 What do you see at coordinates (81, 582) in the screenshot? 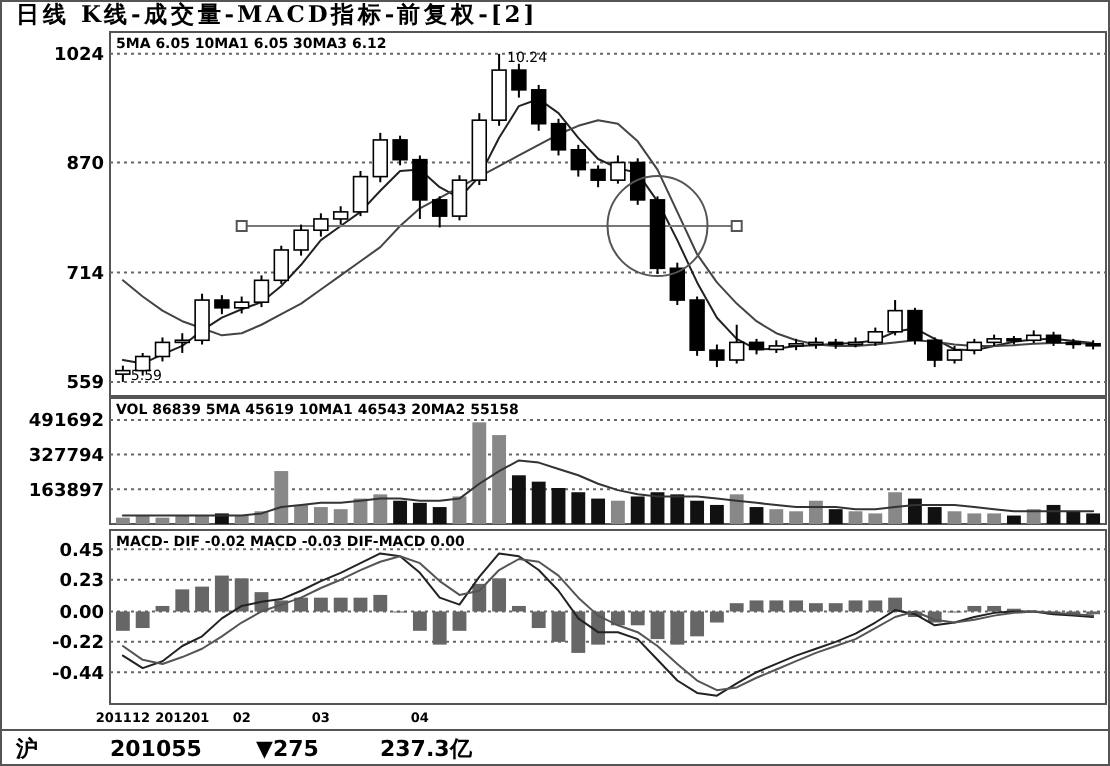
I see `y-tick-label: 0.23` at bounding box center [81, 582].